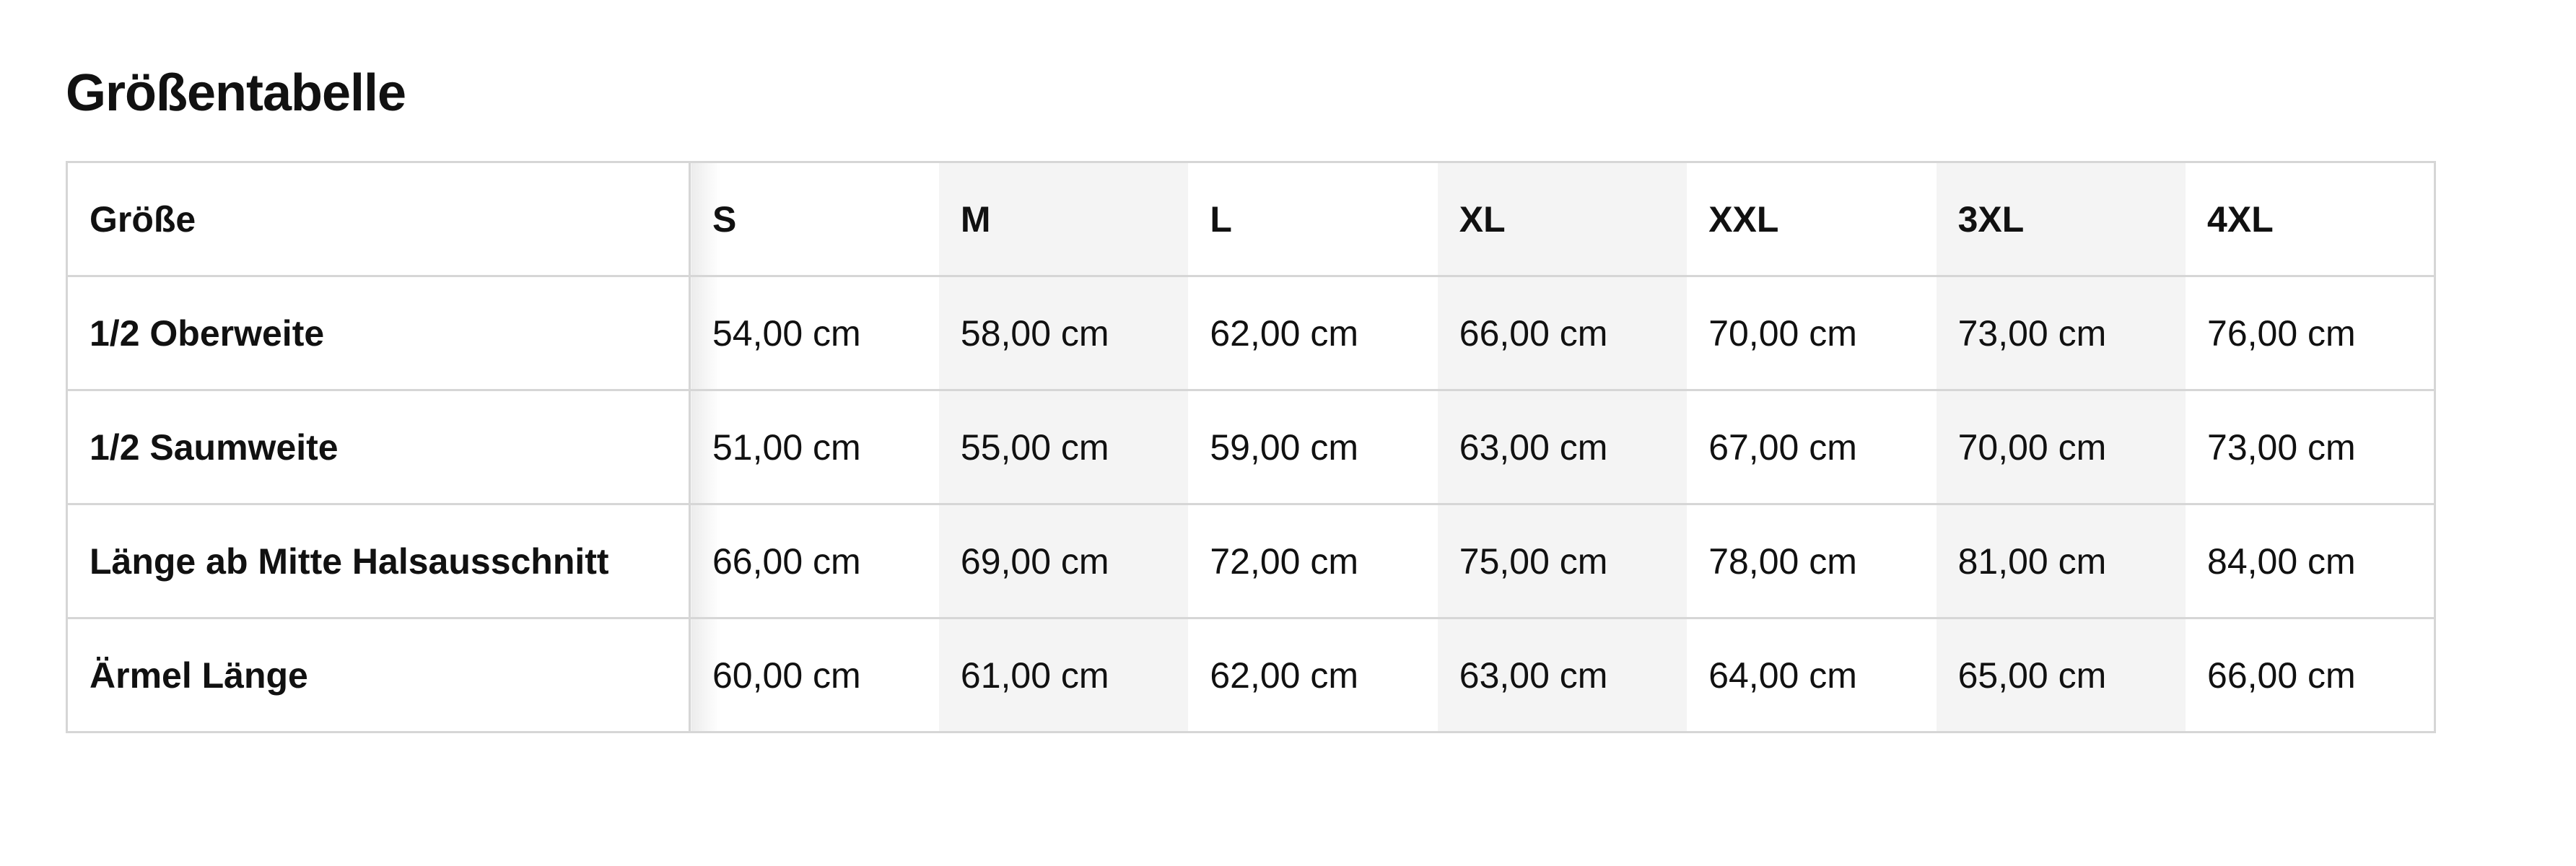 The width and height of the screenshot is (2576, 866). I want to click on size-header-l: L, so click(1313, 219).